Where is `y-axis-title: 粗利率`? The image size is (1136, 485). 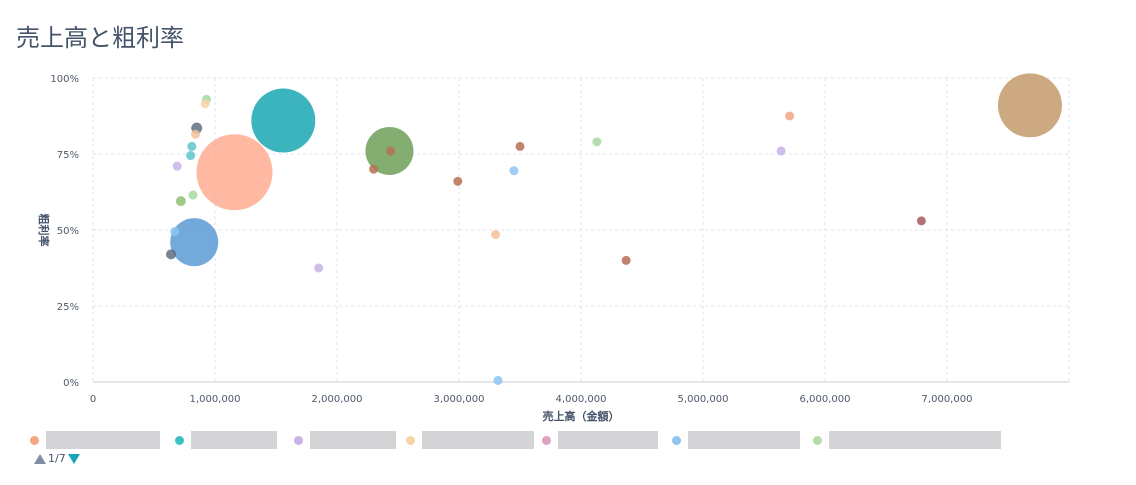 y-axis-title: 粗利率 is located at coordinates (44, 230).